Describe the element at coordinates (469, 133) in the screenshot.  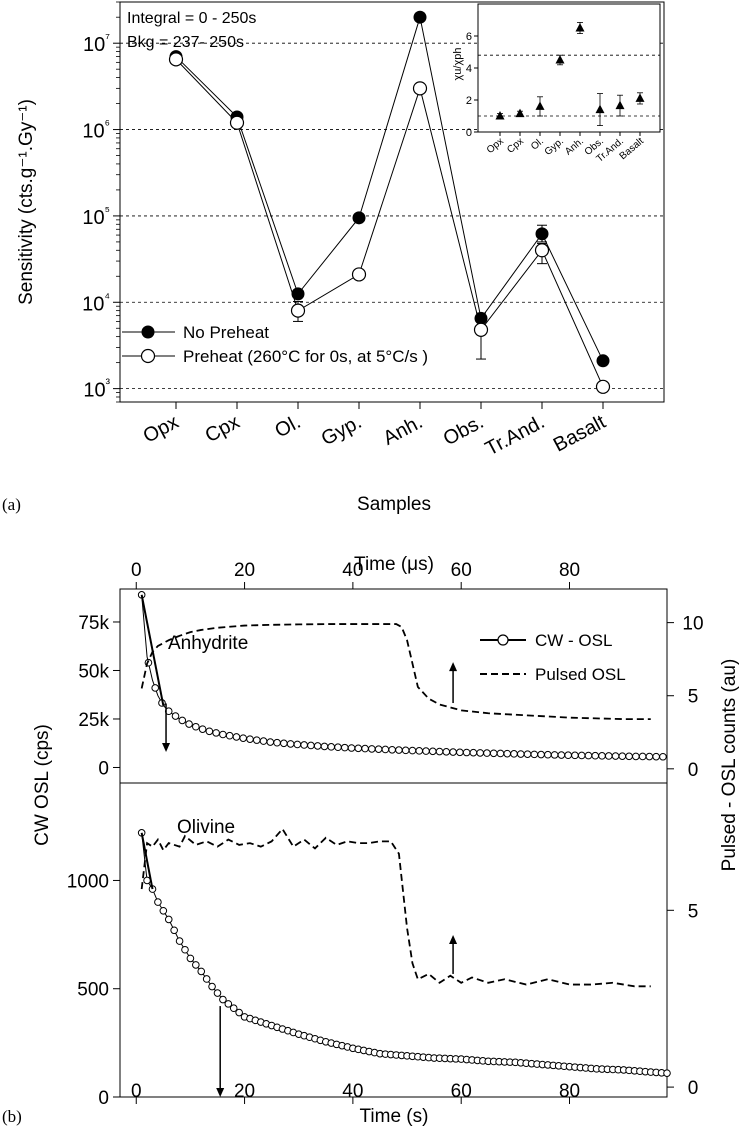
I see `inset-y-tick-label: 0` at that location.